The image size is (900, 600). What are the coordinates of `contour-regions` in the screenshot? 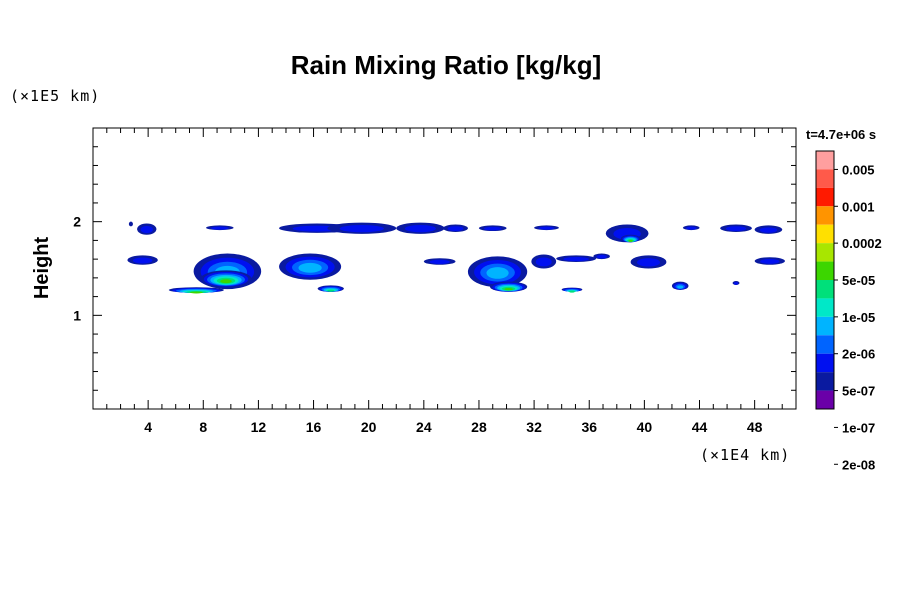 It's located at (456, 257).